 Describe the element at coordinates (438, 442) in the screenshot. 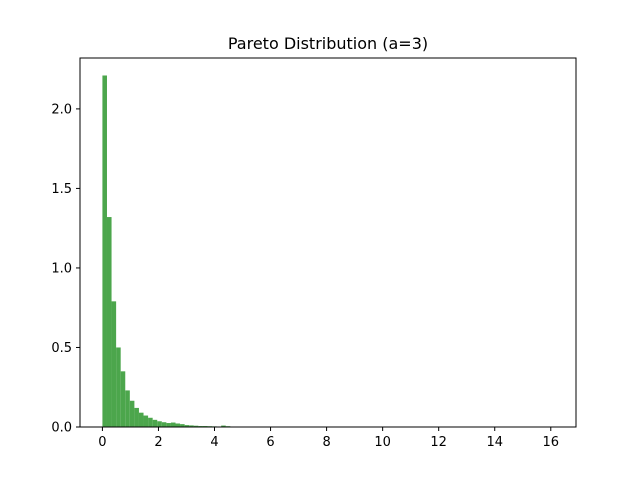

I see `x-tick-label: 12` at that location.